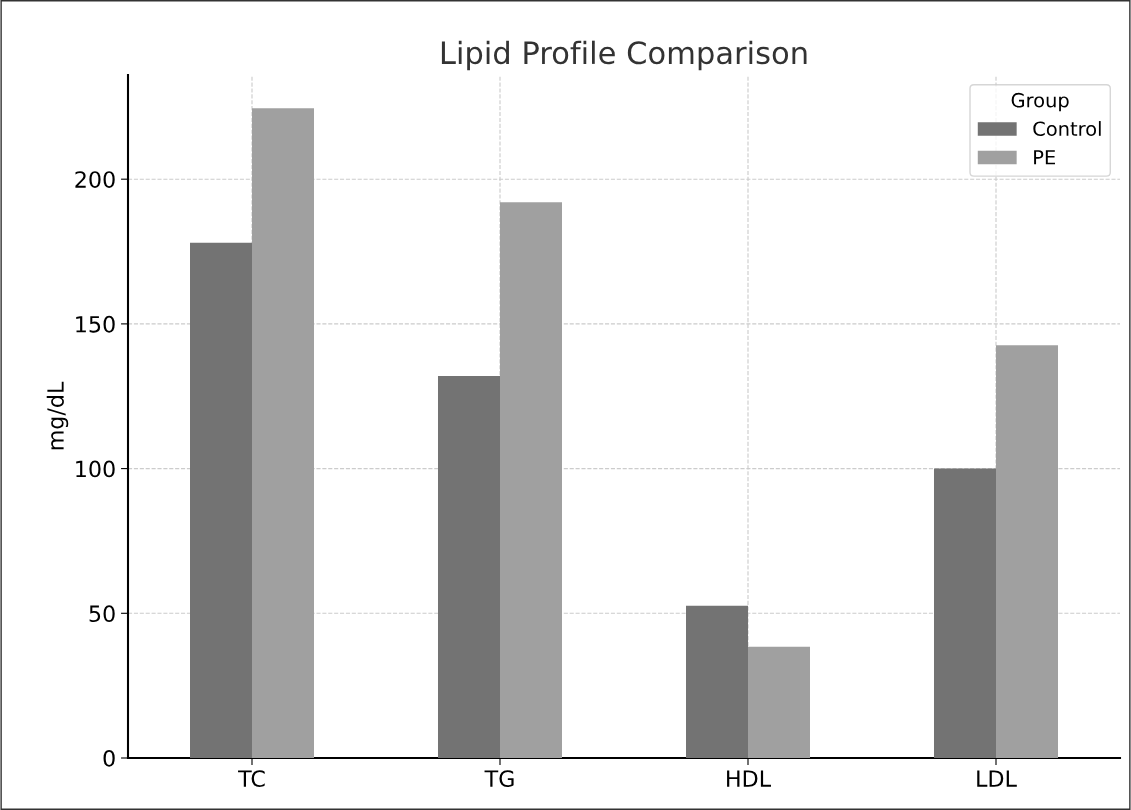 The image size is (1131, 810). Describe the element at coordinates (95, 324) in the screenshot. I see `y-tick-label: 150` at that location.